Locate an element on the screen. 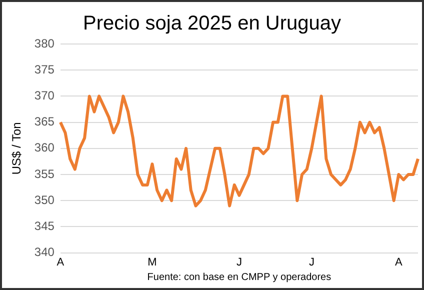 This screenshot has width=424, height=290. x-tick-label: M is located at coordinates (152, 262).